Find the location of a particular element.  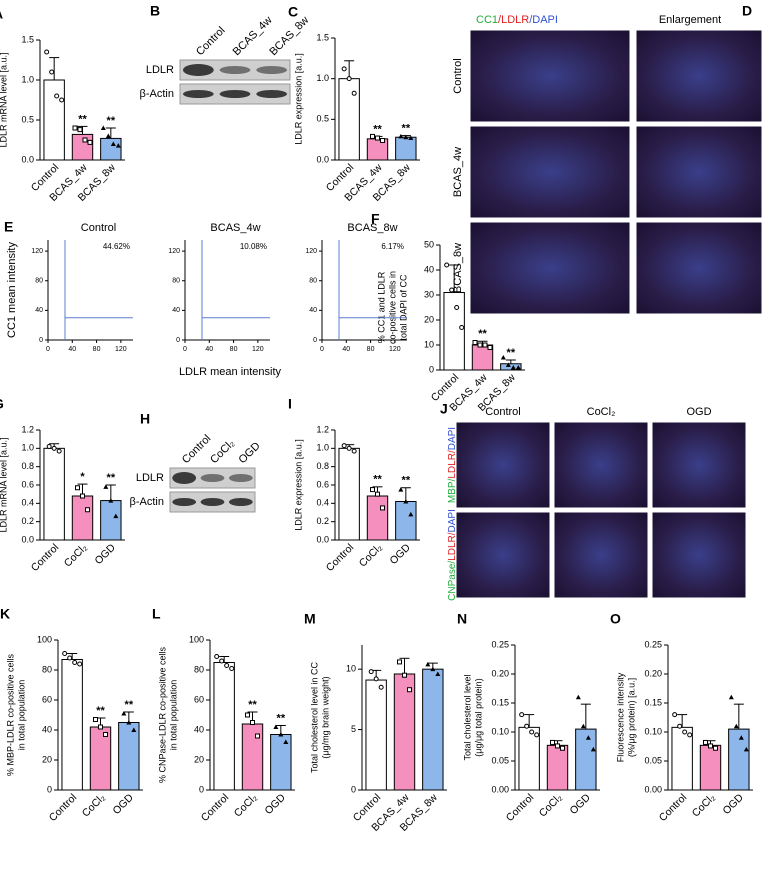

plot-title: BCAS_8w is located at coordinates (372, 228).